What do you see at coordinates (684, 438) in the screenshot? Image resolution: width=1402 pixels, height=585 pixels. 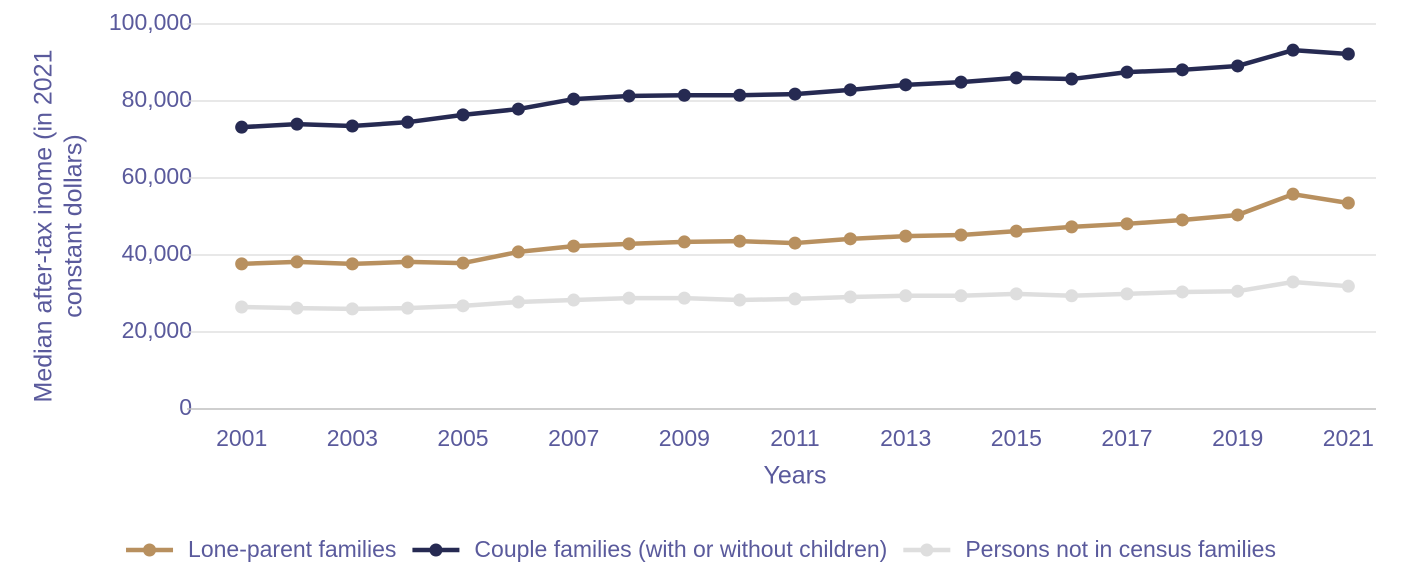 I see `x-tick-label: 2009` at bounding box center [684, 438].